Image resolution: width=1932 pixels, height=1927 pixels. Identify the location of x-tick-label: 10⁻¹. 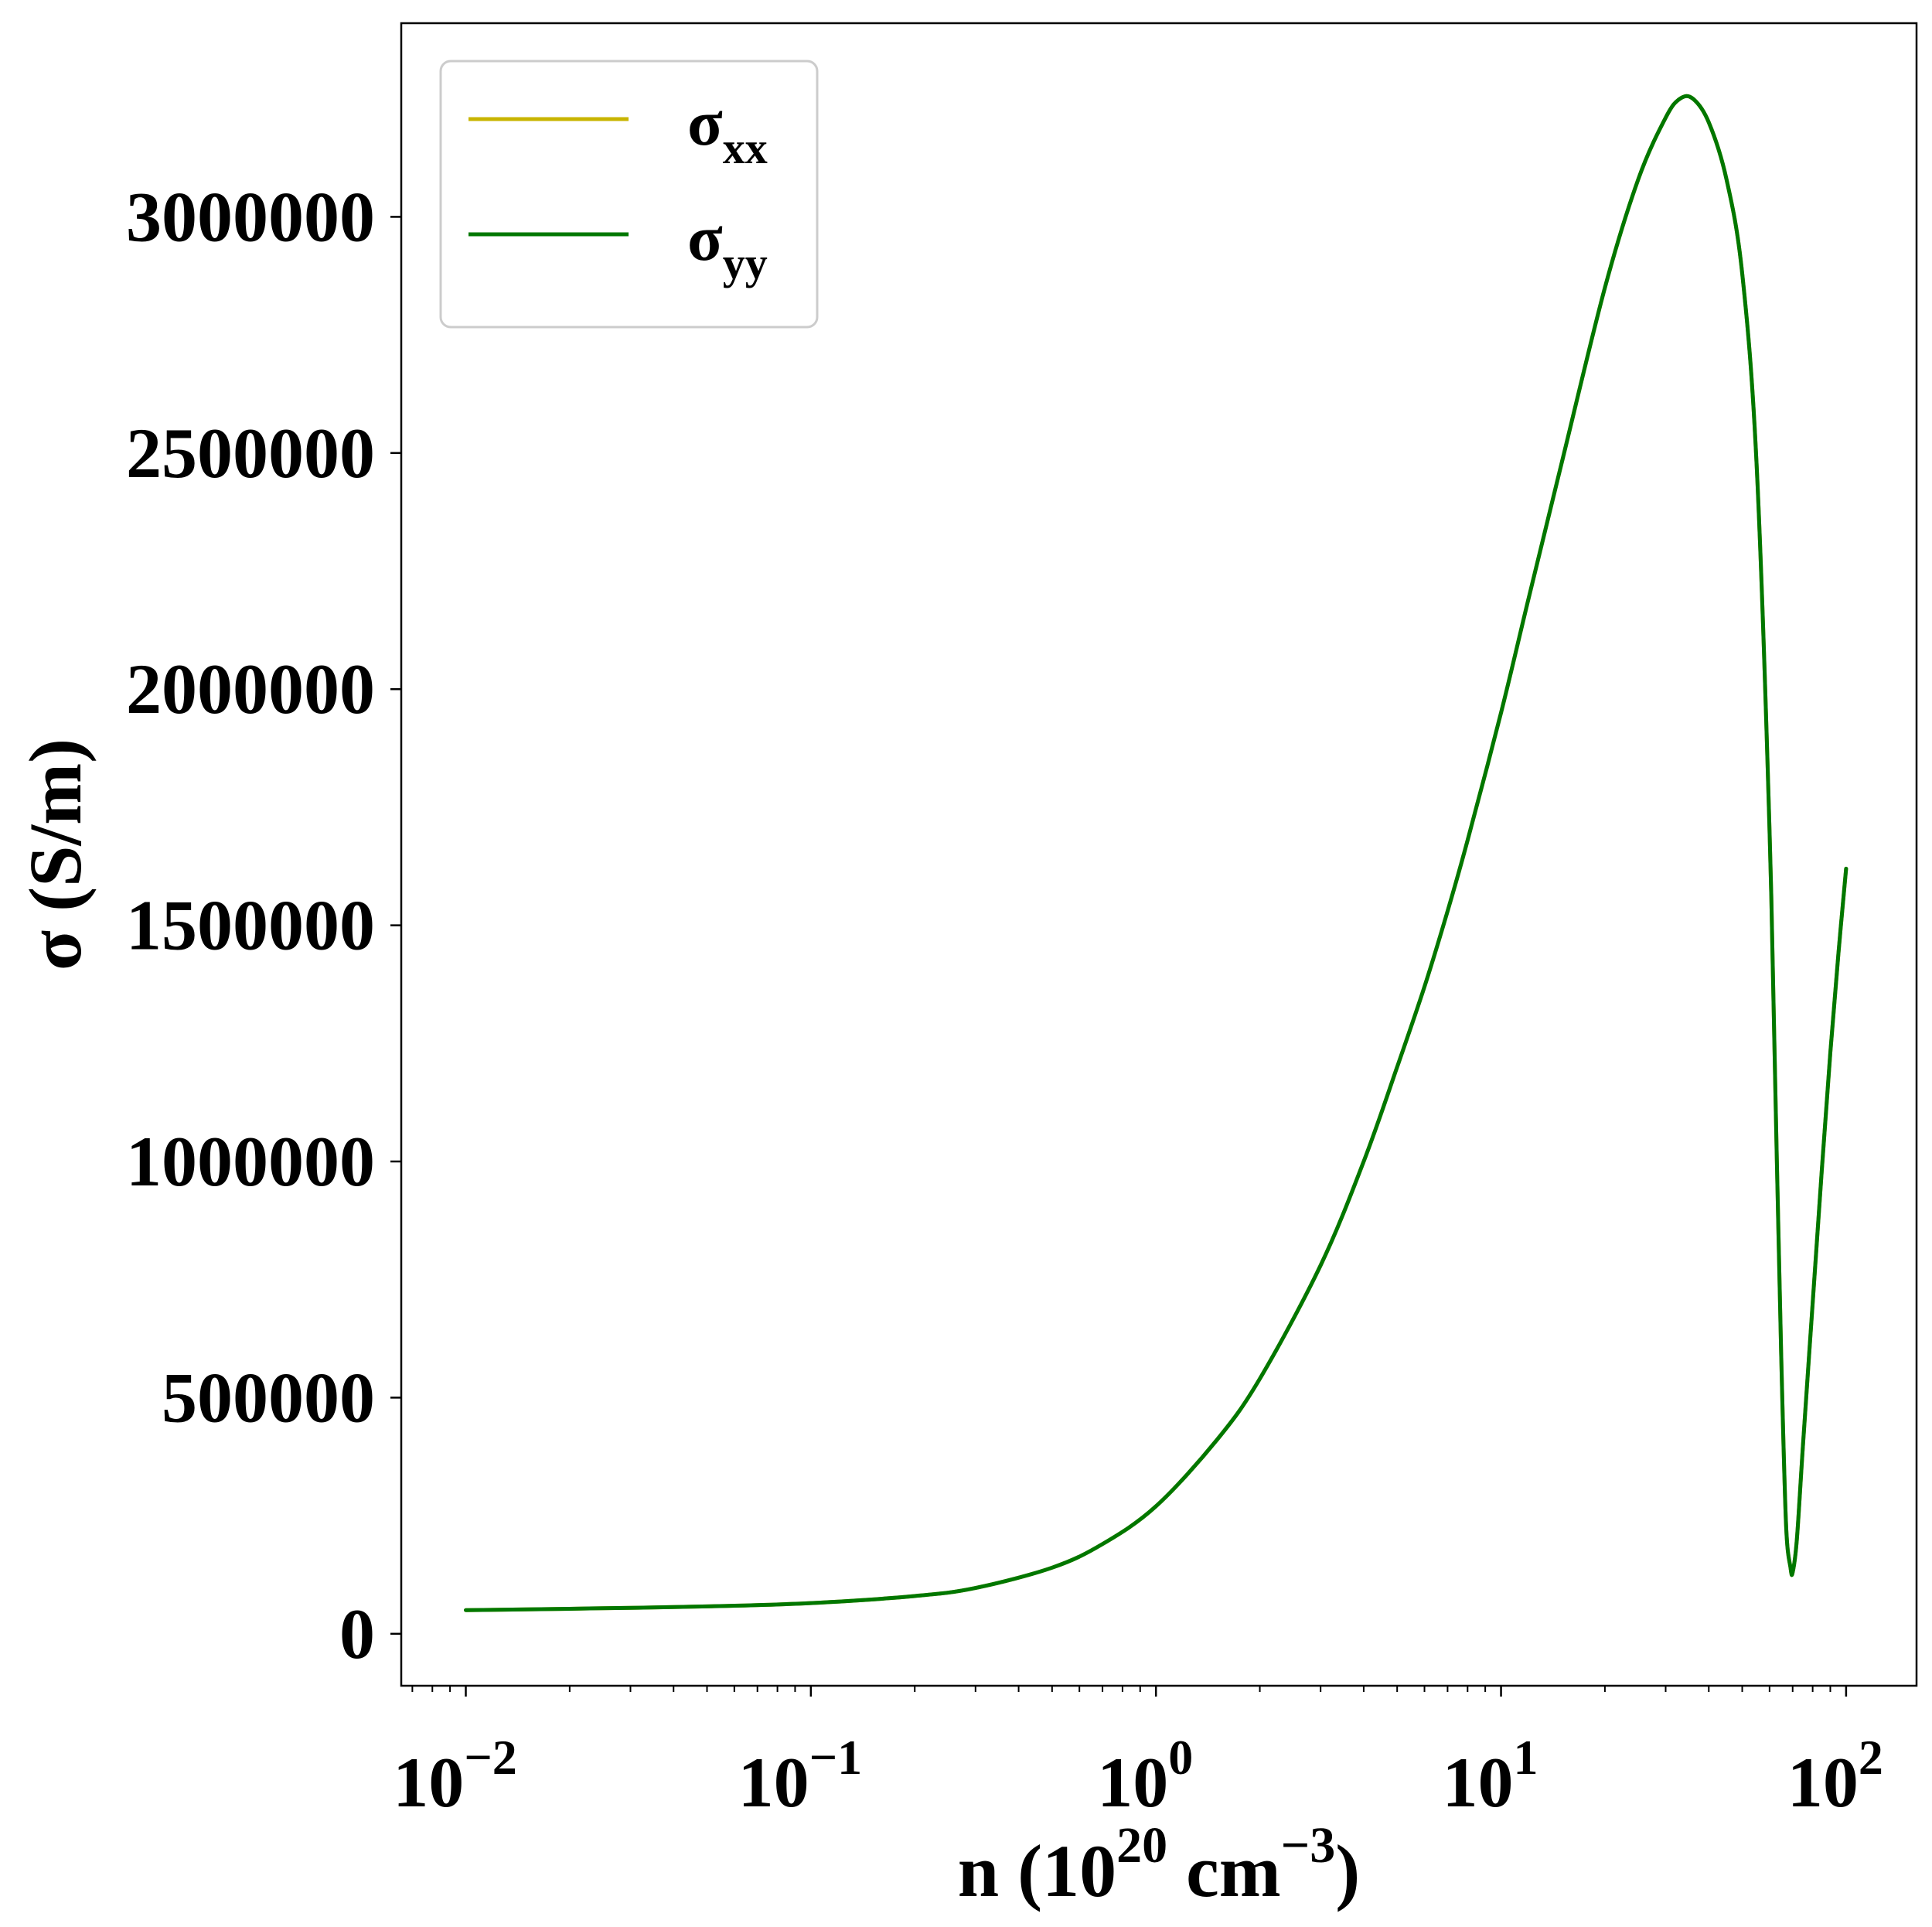
(800, 1776).